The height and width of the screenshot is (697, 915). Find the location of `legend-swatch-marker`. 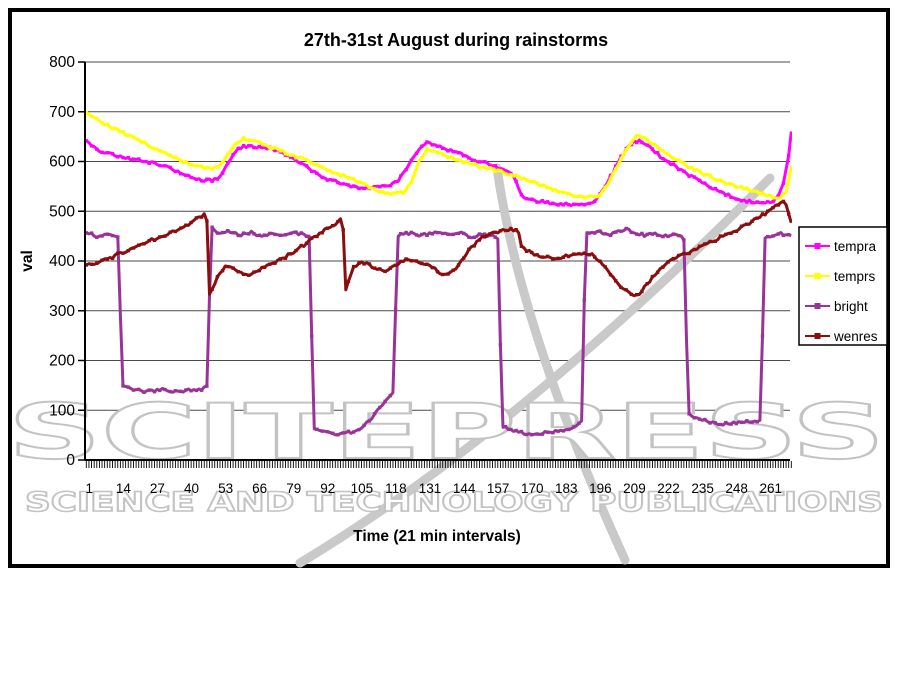

legend-swatch-marker is located at coordinates (817, 336).